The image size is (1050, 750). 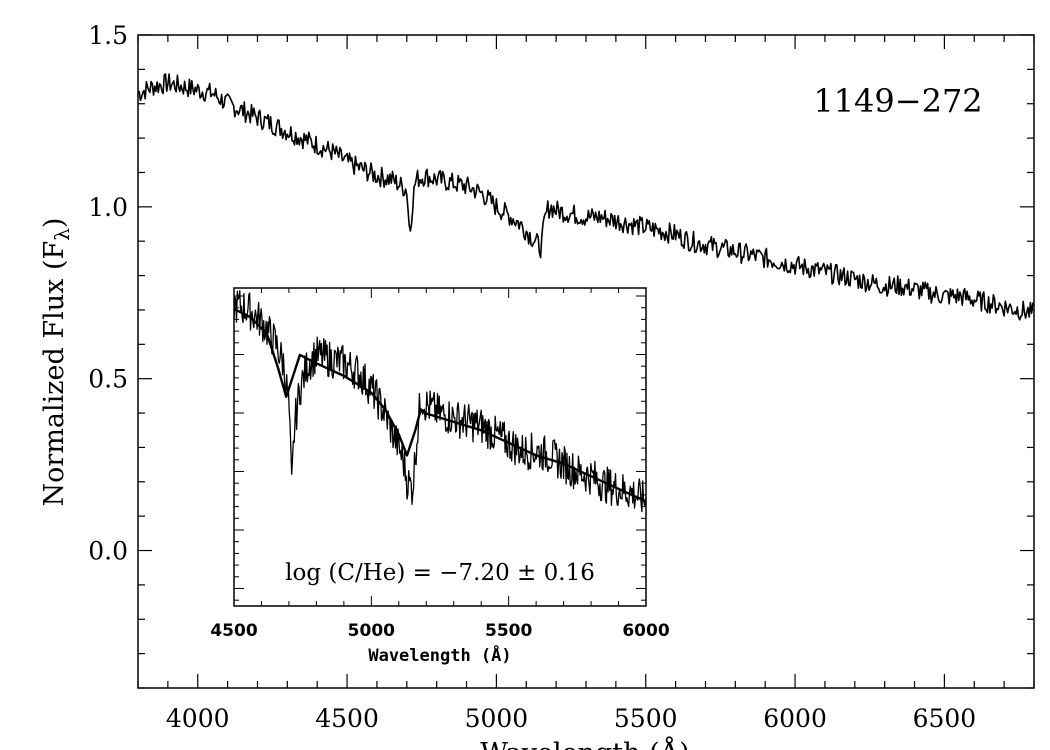 I want to click on inset-x-tick-label: 5000, so click(x=371, y=631).